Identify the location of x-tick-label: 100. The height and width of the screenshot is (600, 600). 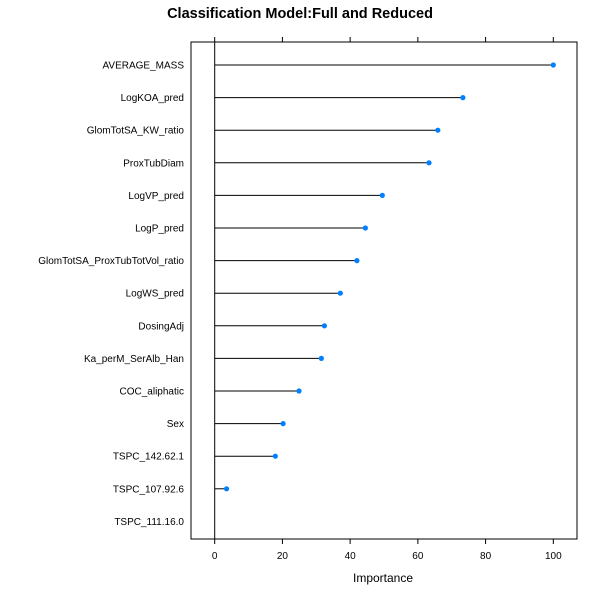
(553, 556).